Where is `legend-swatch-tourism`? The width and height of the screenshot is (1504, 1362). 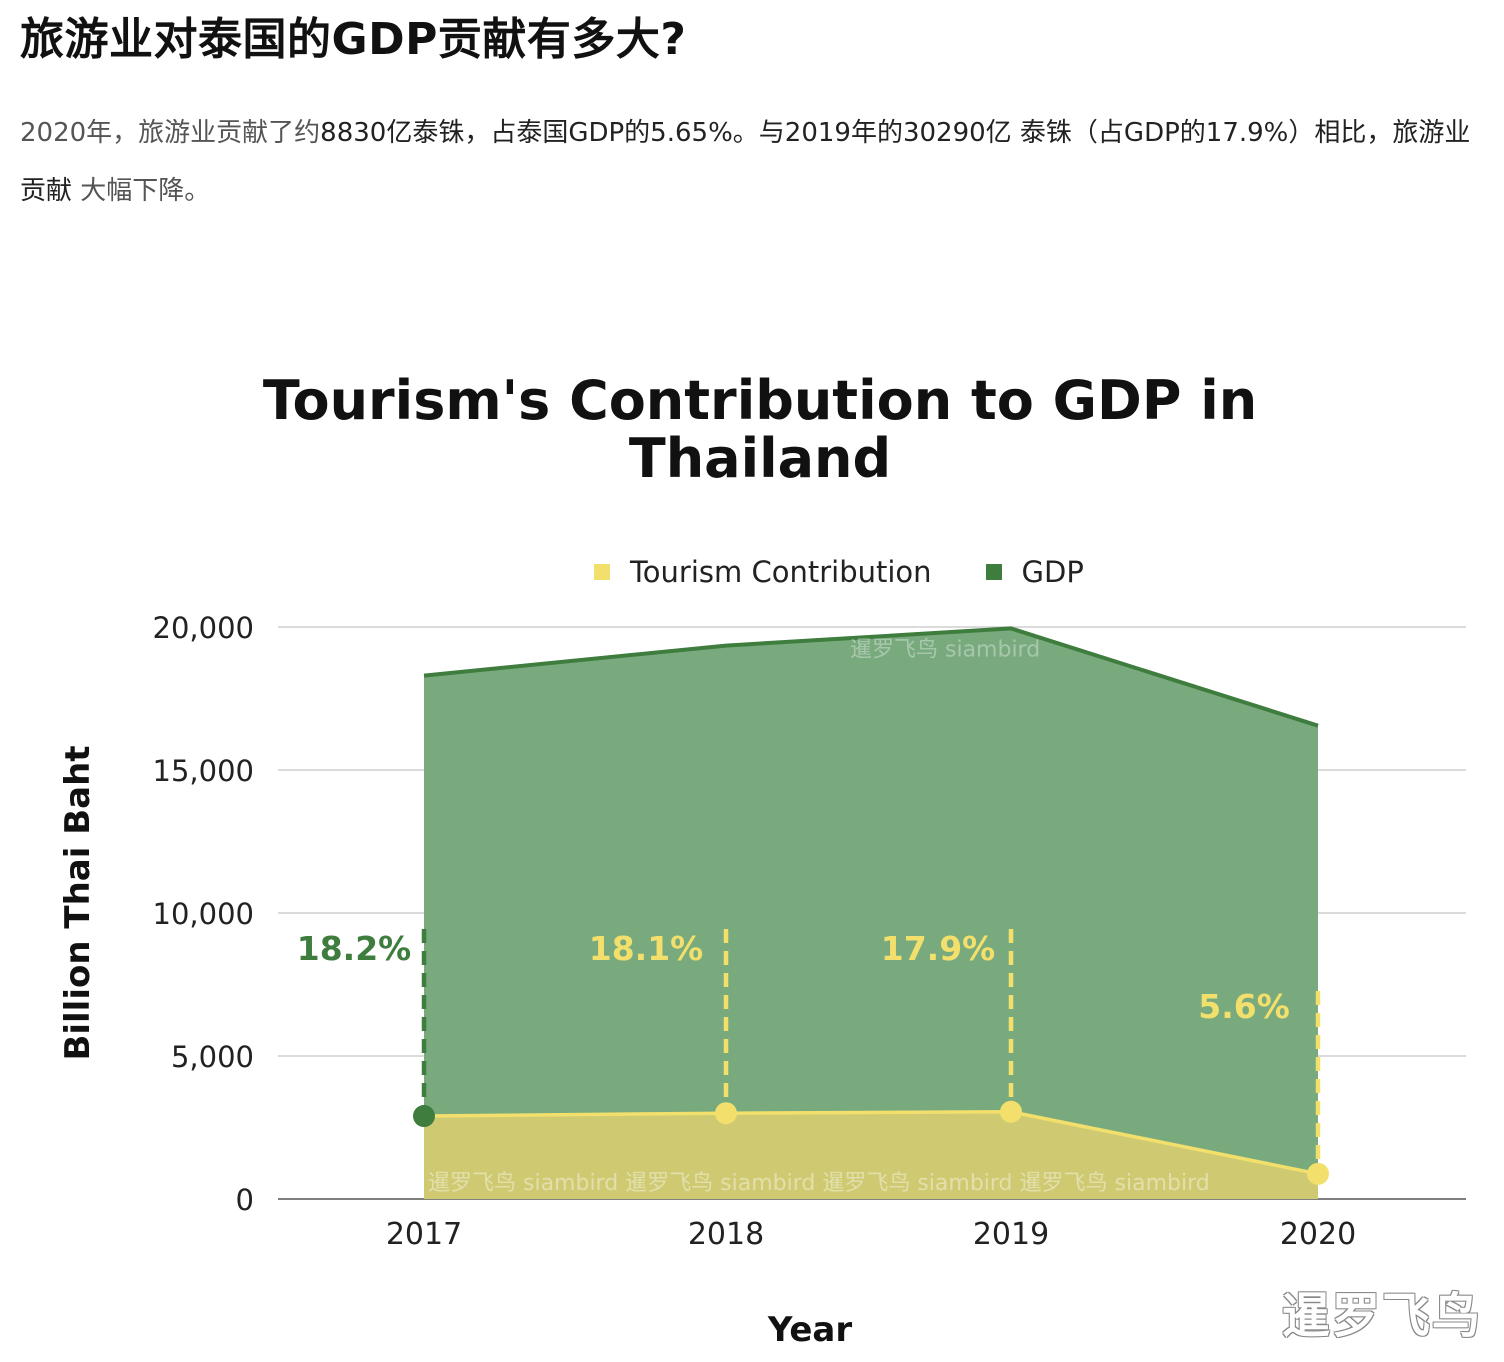
legend-swatch-tourism is located at coordinates (602, 572).